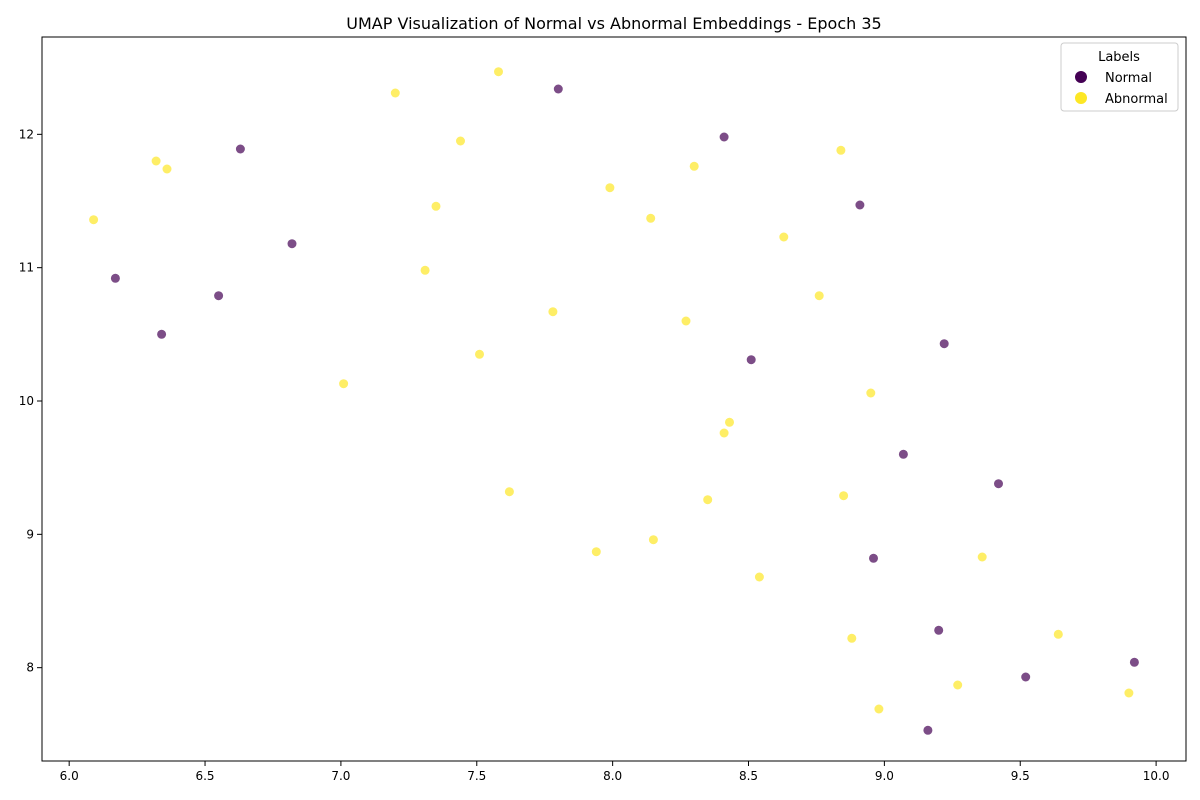 This screenshot has width=1200, height=800. Describe the element at coordinates (476, 776) in the screenshot. I see `x-tick-label-3: 7.5` at that location.